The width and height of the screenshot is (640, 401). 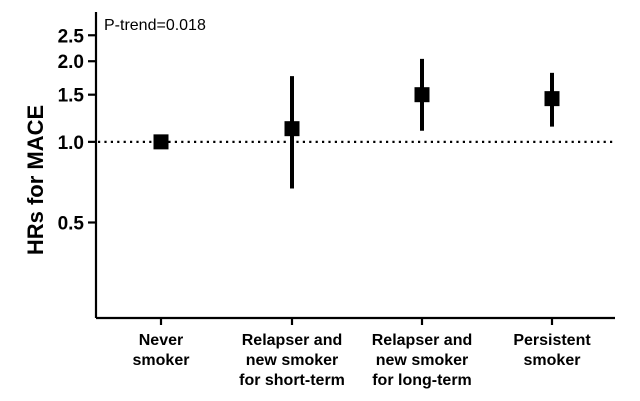 I want to click on y-tick-label: 1.0, so click(x=71, y=143).